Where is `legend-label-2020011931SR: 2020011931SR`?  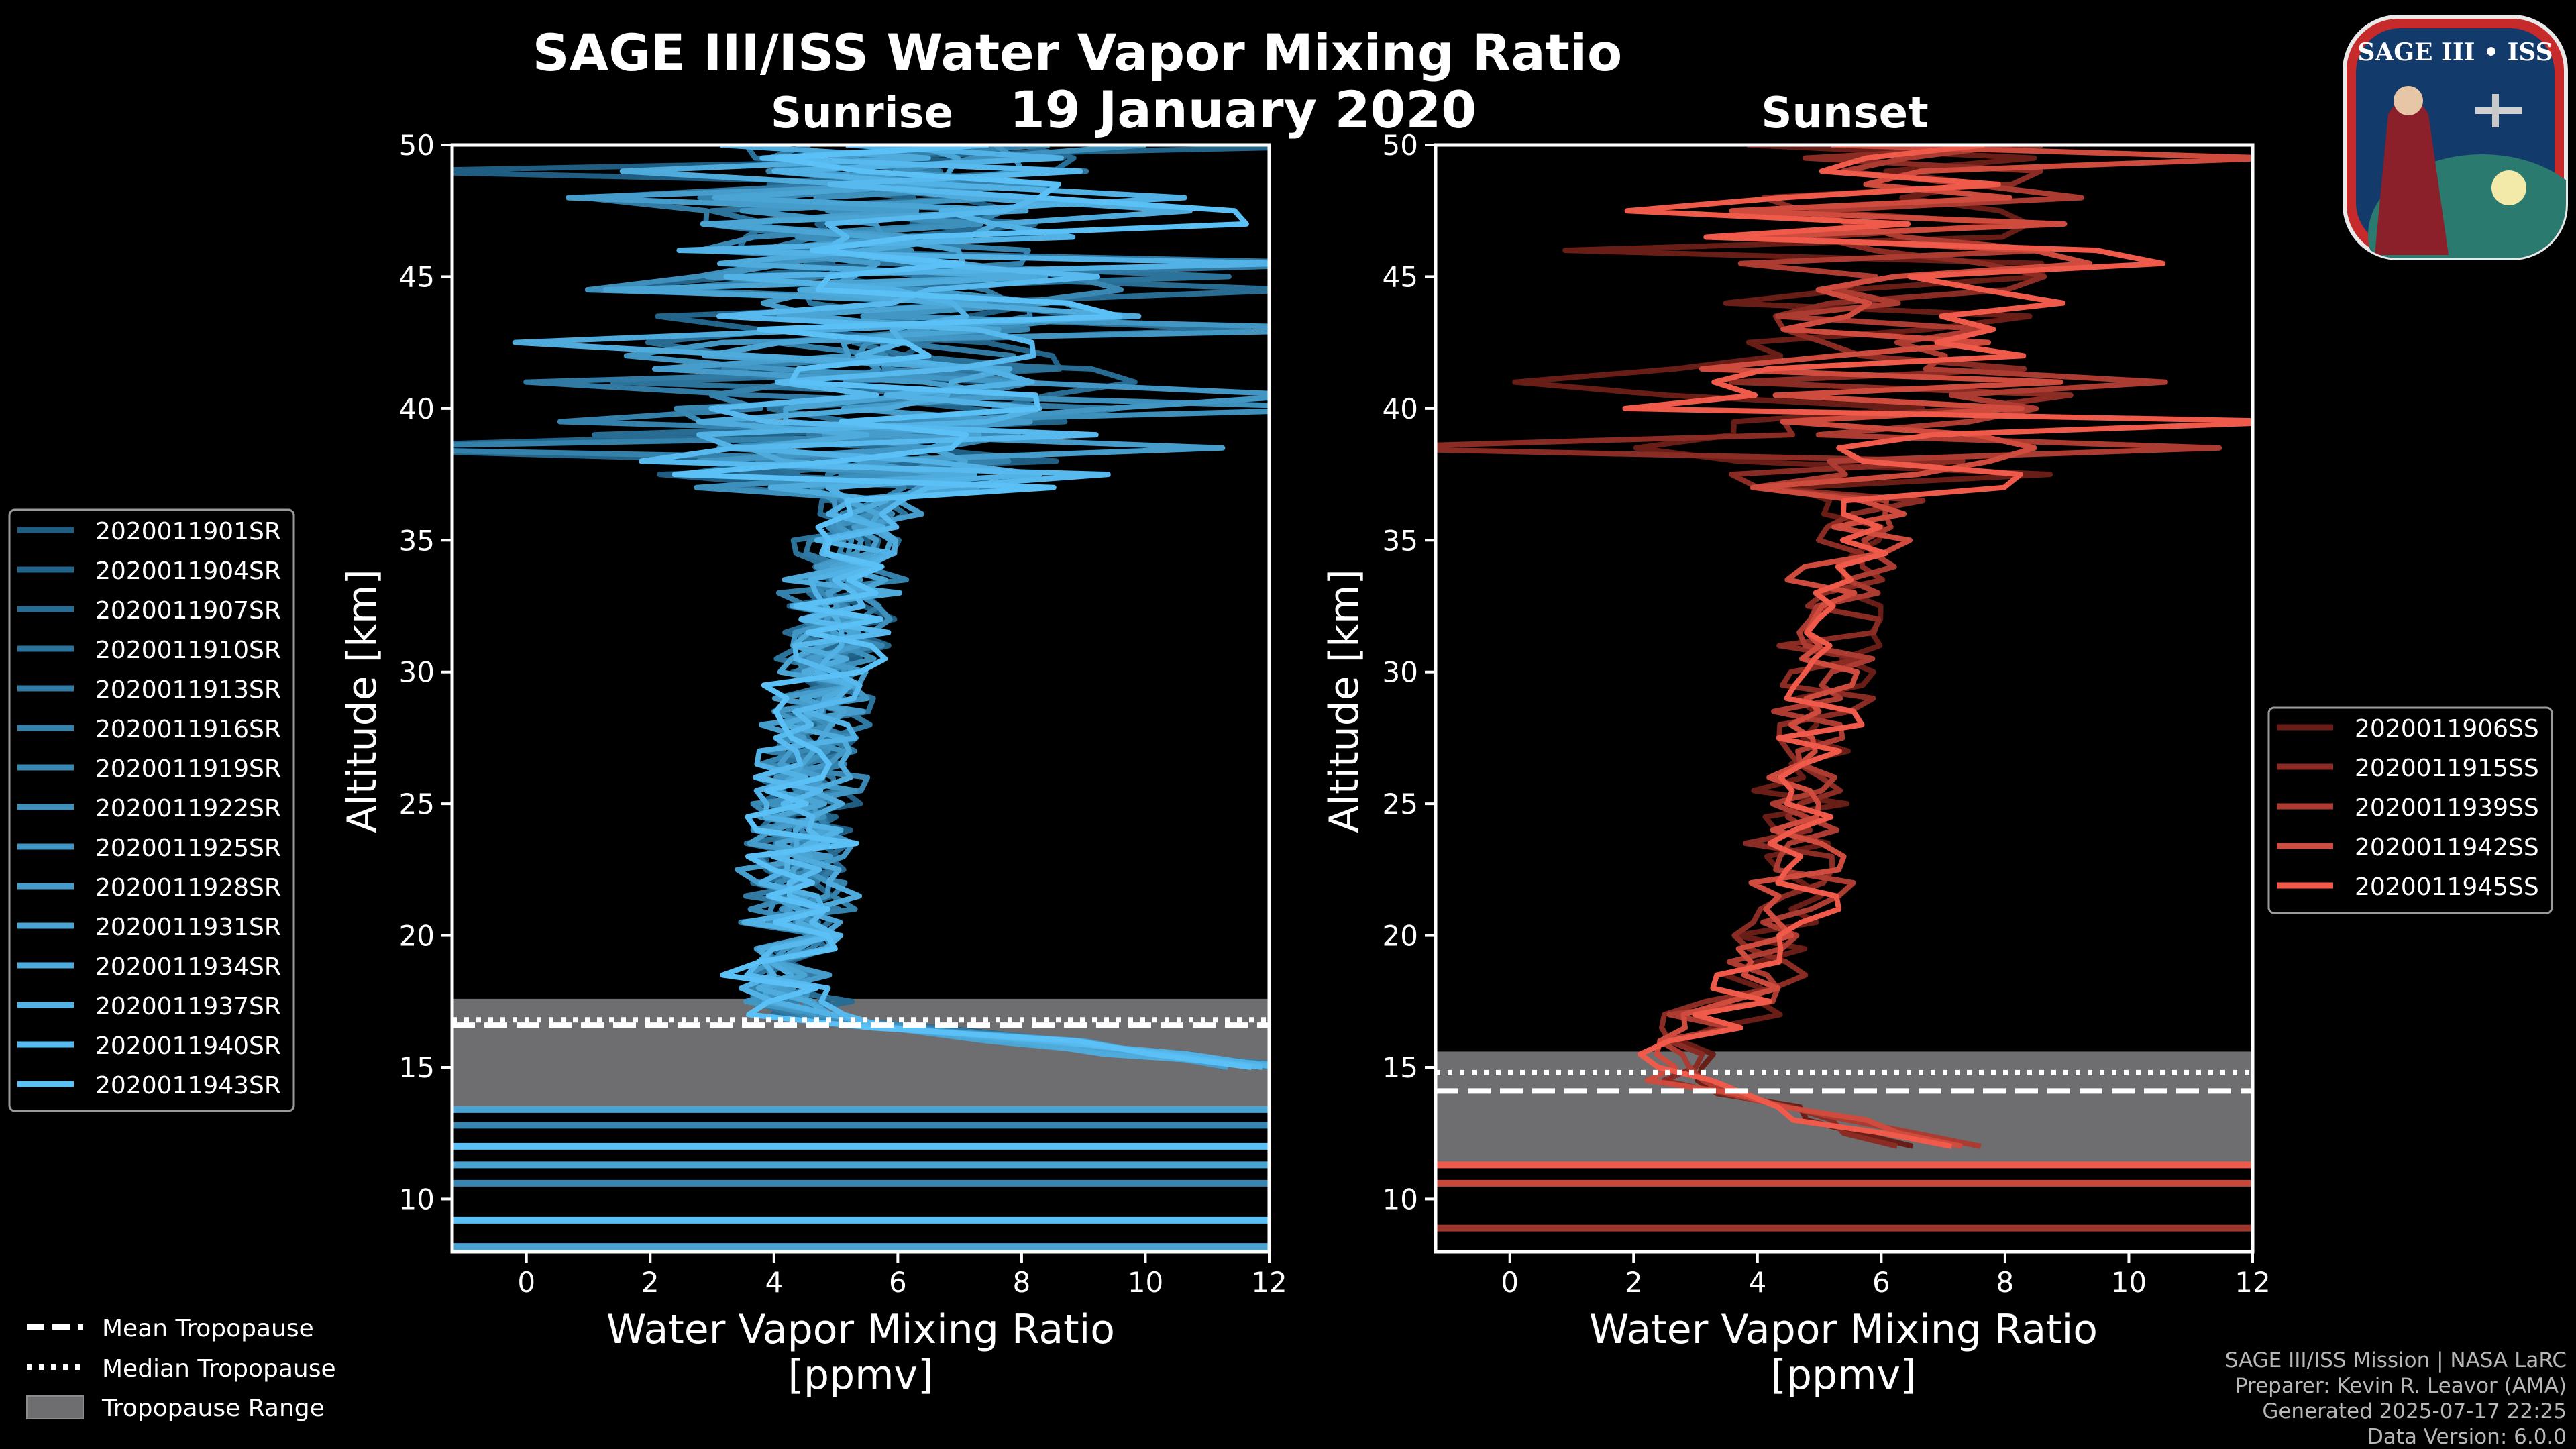
legend-label-2020011931SR: 2020011931SR is located at coordinates (188, 927).